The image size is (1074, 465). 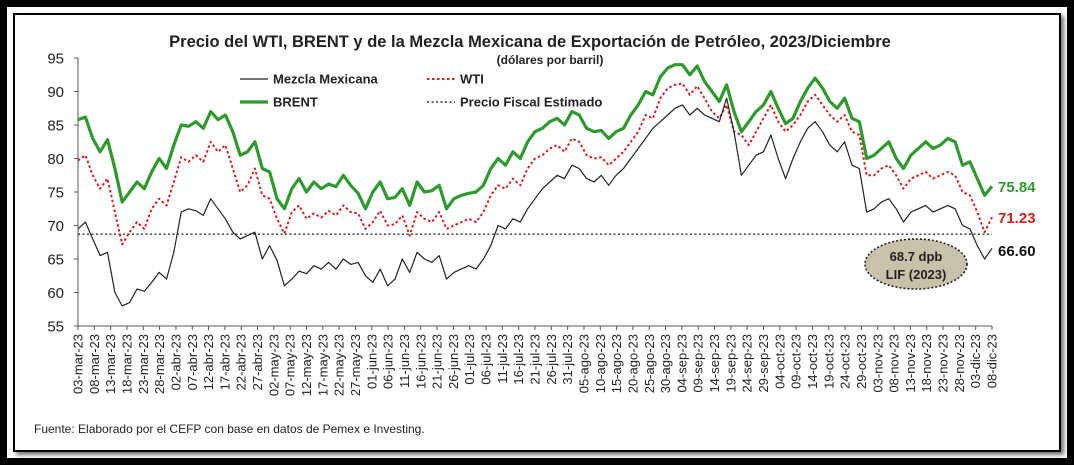 I want to click on x-tick-label: 02-may-23, so click(x=273, y=365).